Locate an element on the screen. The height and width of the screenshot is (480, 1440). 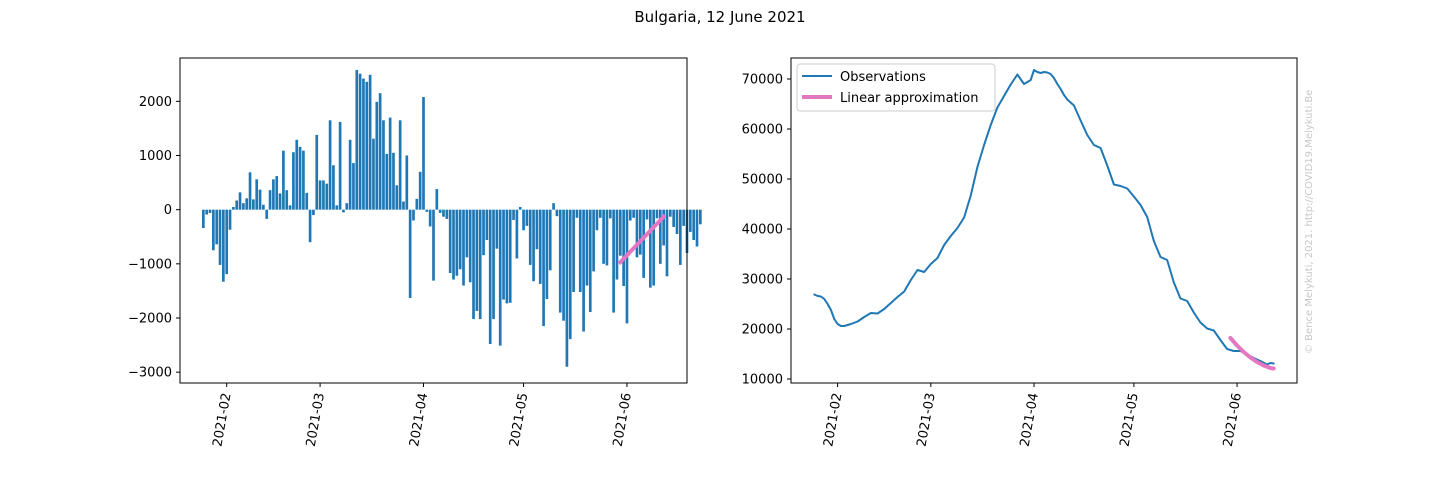
left-y-tick-label: −3000 is located at coordinates (150, 373).